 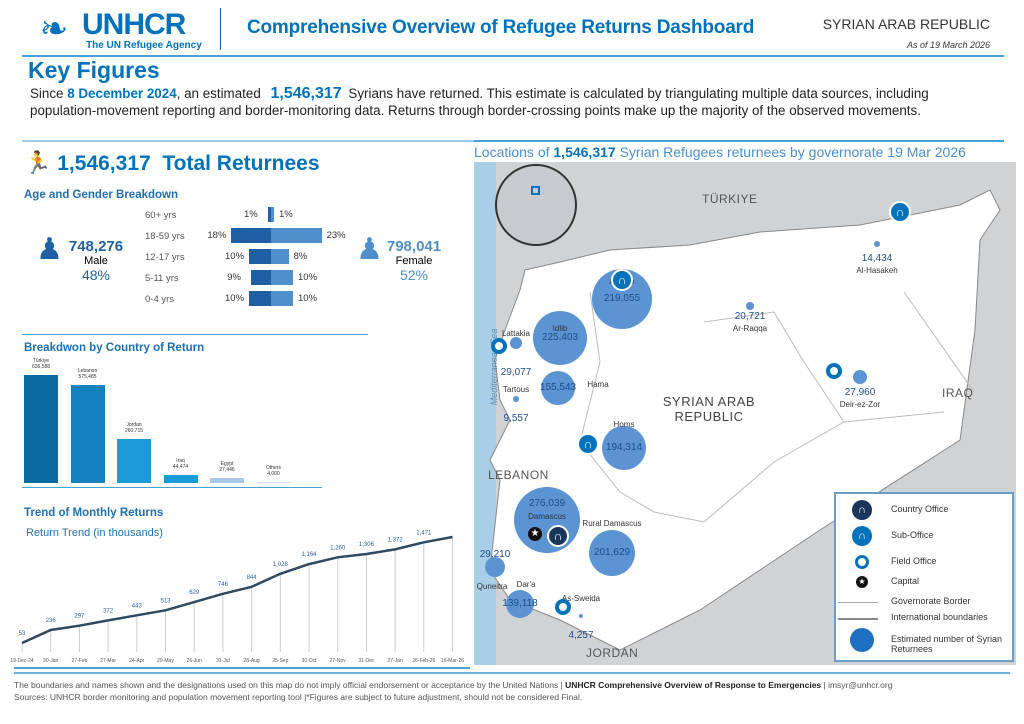 What do you see at coordinates (560, 338) in the screenshot?
I see `bubble-idlib` at bounding box center [560, 338].